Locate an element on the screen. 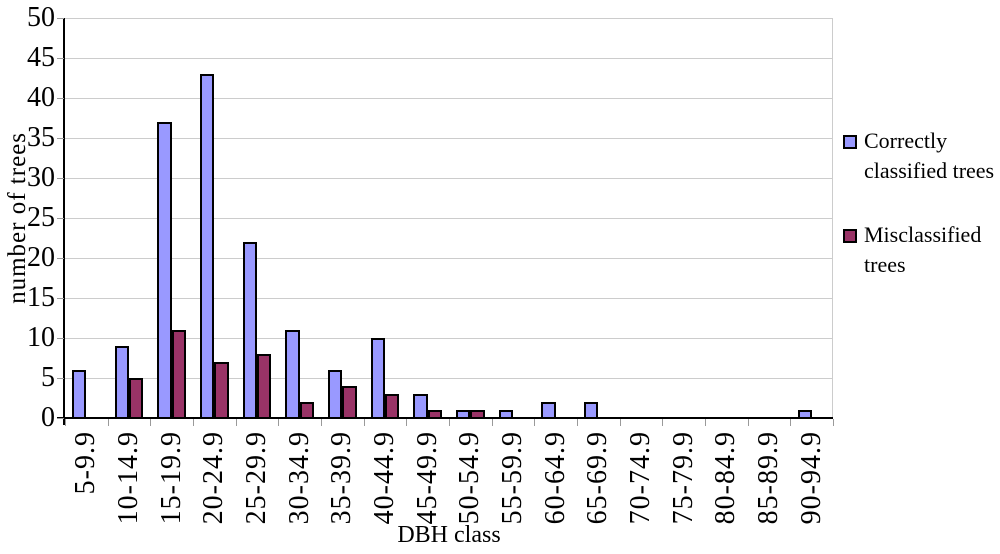 The height and width of the screenshot is (554, 1000). x-axis-tick-label: 70-74.9 is located at coordinates (641, 477).